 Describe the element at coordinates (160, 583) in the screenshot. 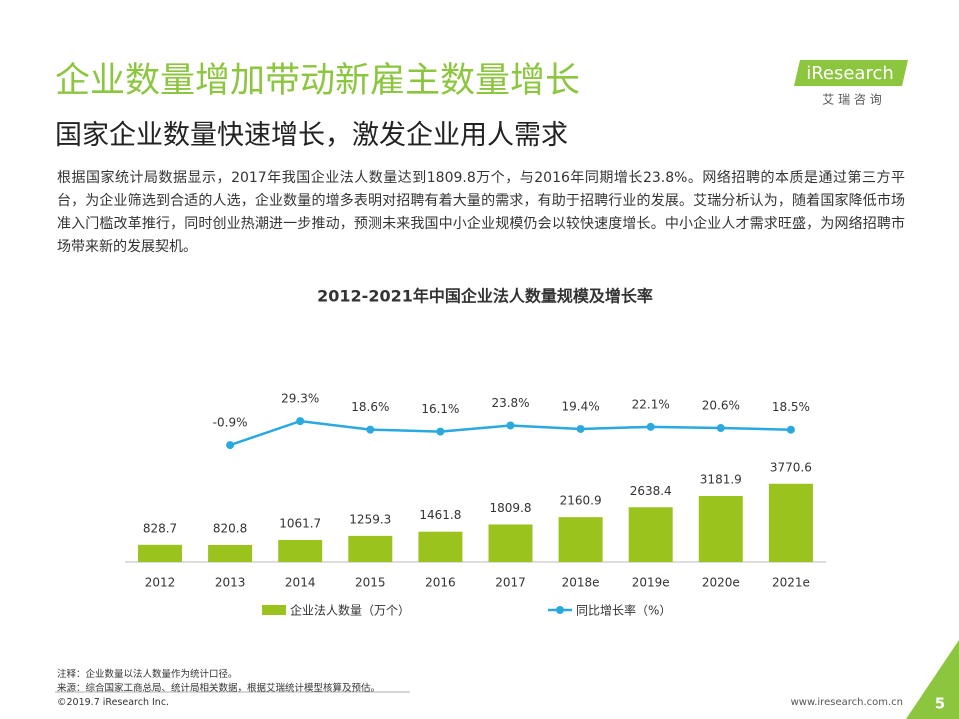

I see `x-tick-label: 2012` at that location.